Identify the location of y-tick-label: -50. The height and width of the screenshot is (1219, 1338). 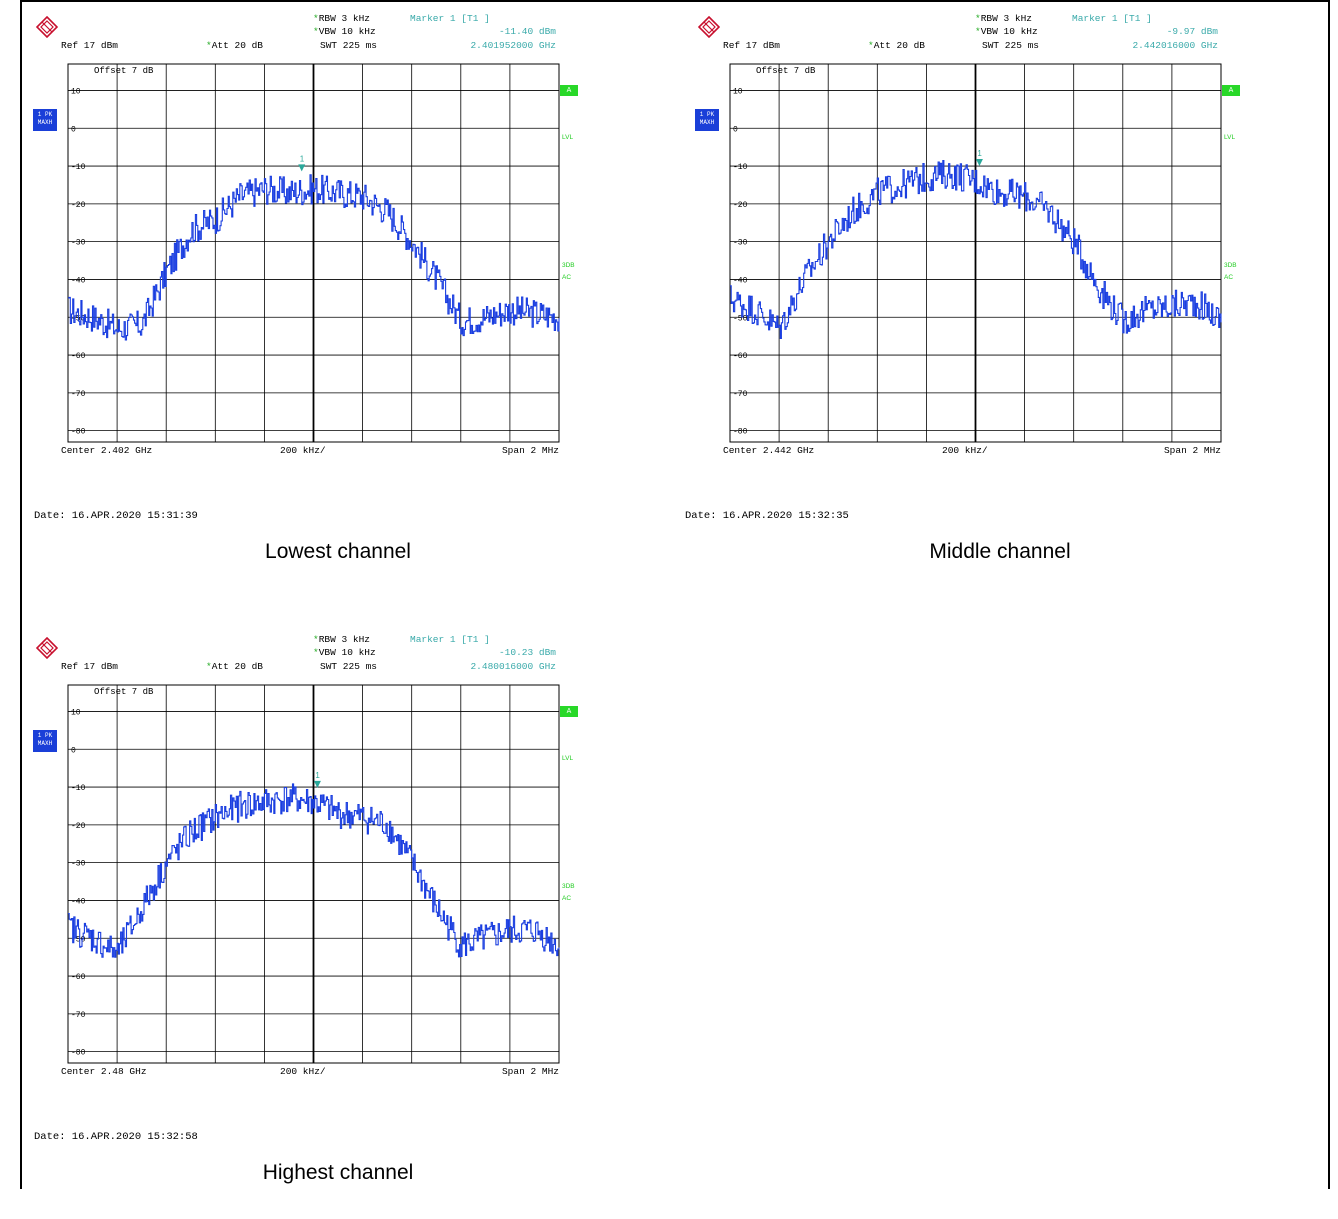
(78, 939).